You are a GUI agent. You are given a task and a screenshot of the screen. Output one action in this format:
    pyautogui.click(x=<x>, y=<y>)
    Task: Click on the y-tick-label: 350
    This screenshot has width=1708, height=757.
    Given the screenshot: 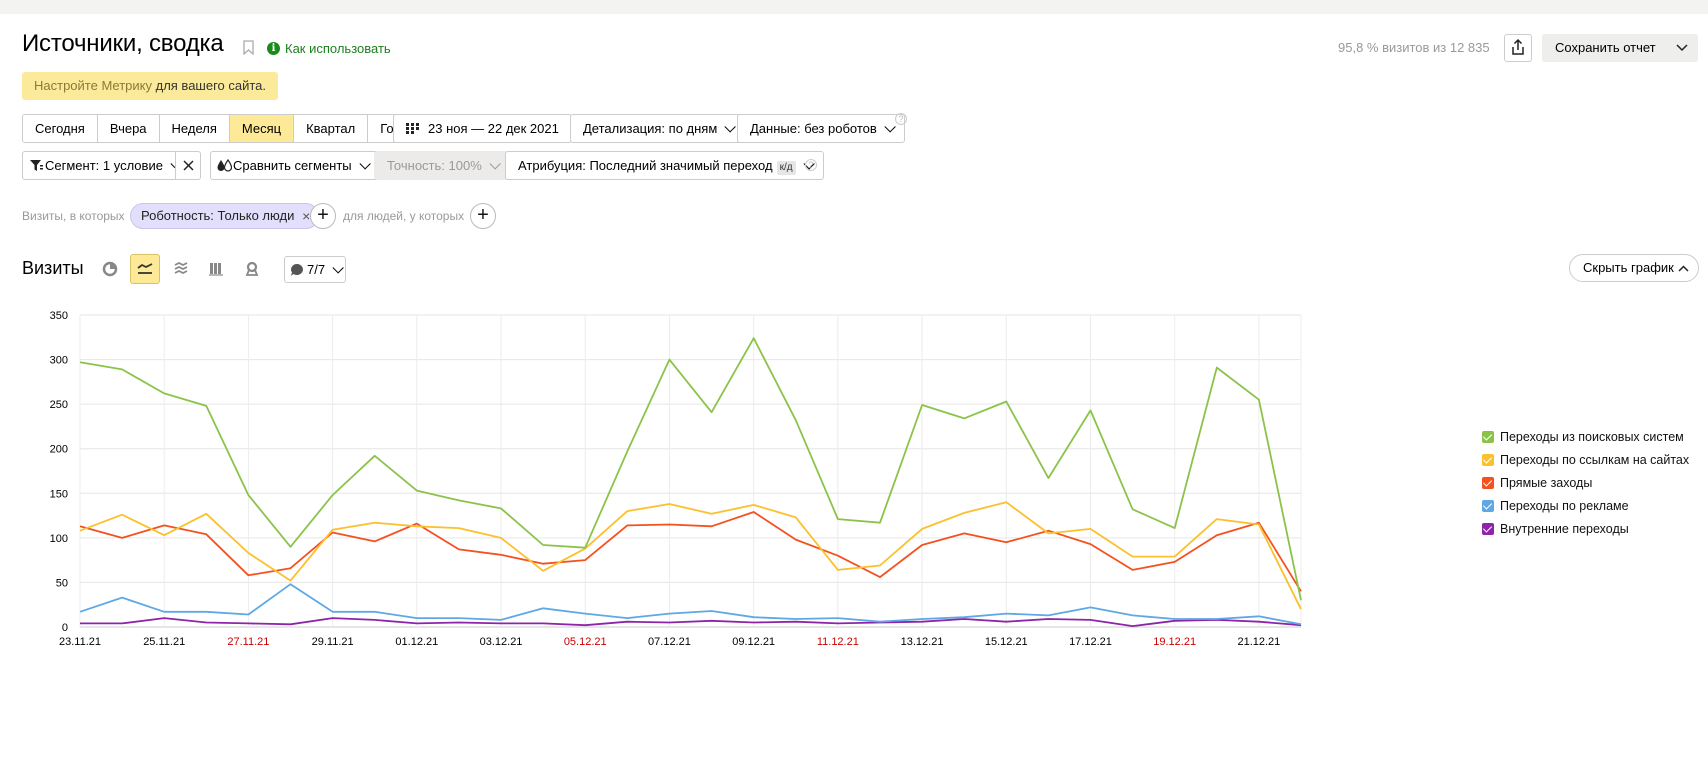 What is the action you would take?
    pyautogui.click(x=59, y=316)
    